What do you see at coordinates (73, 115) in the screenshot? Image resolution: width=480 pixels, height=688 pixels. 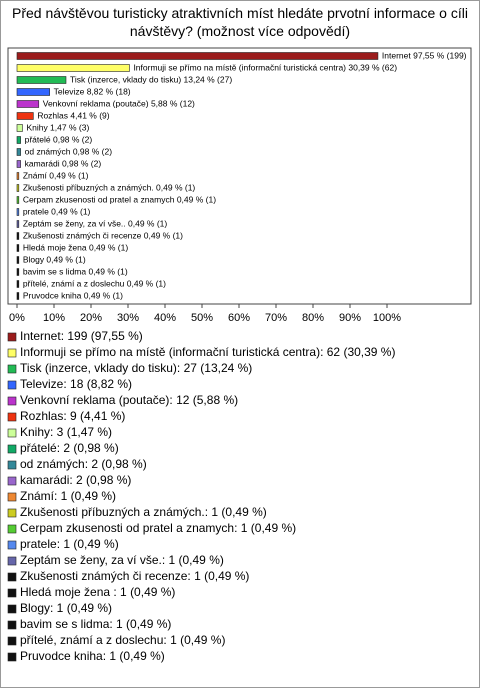 I see `bar-label: Rozhlas 4,41 % (9)` at bounding box center [73, 115].